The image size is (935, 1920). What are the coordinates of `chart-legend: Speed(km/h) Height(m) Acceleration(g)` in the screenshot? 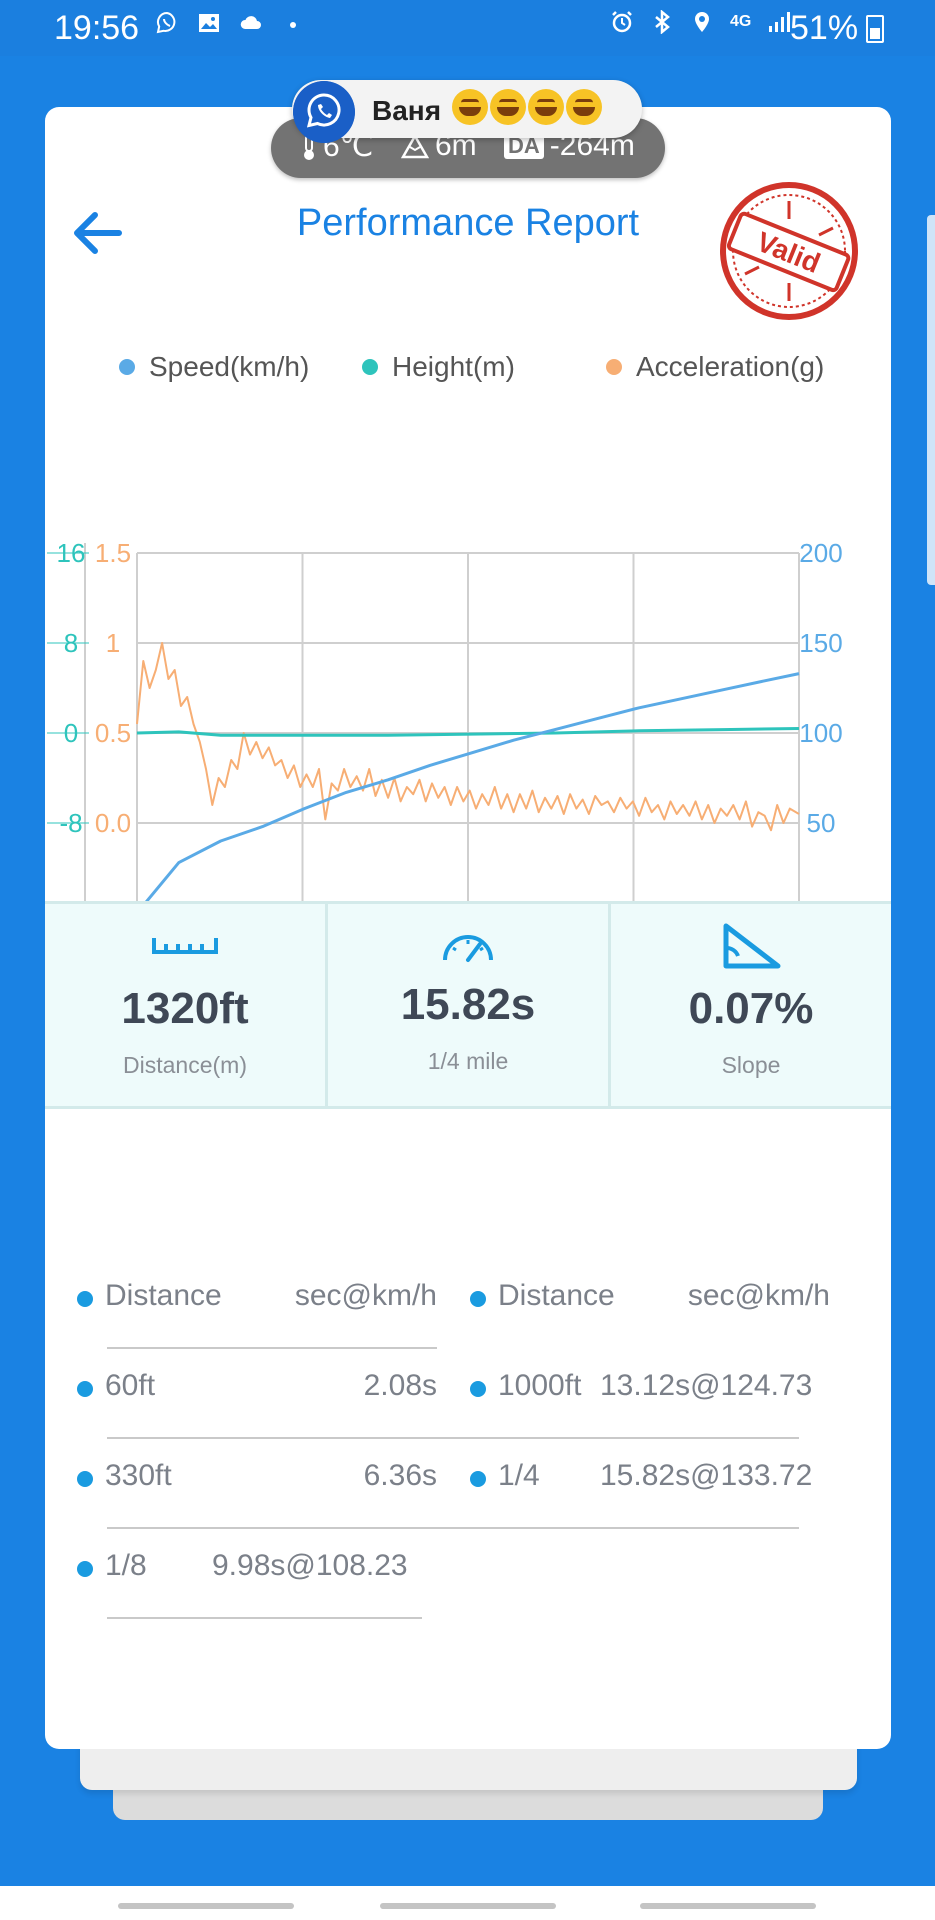 It's located at (479, 371).